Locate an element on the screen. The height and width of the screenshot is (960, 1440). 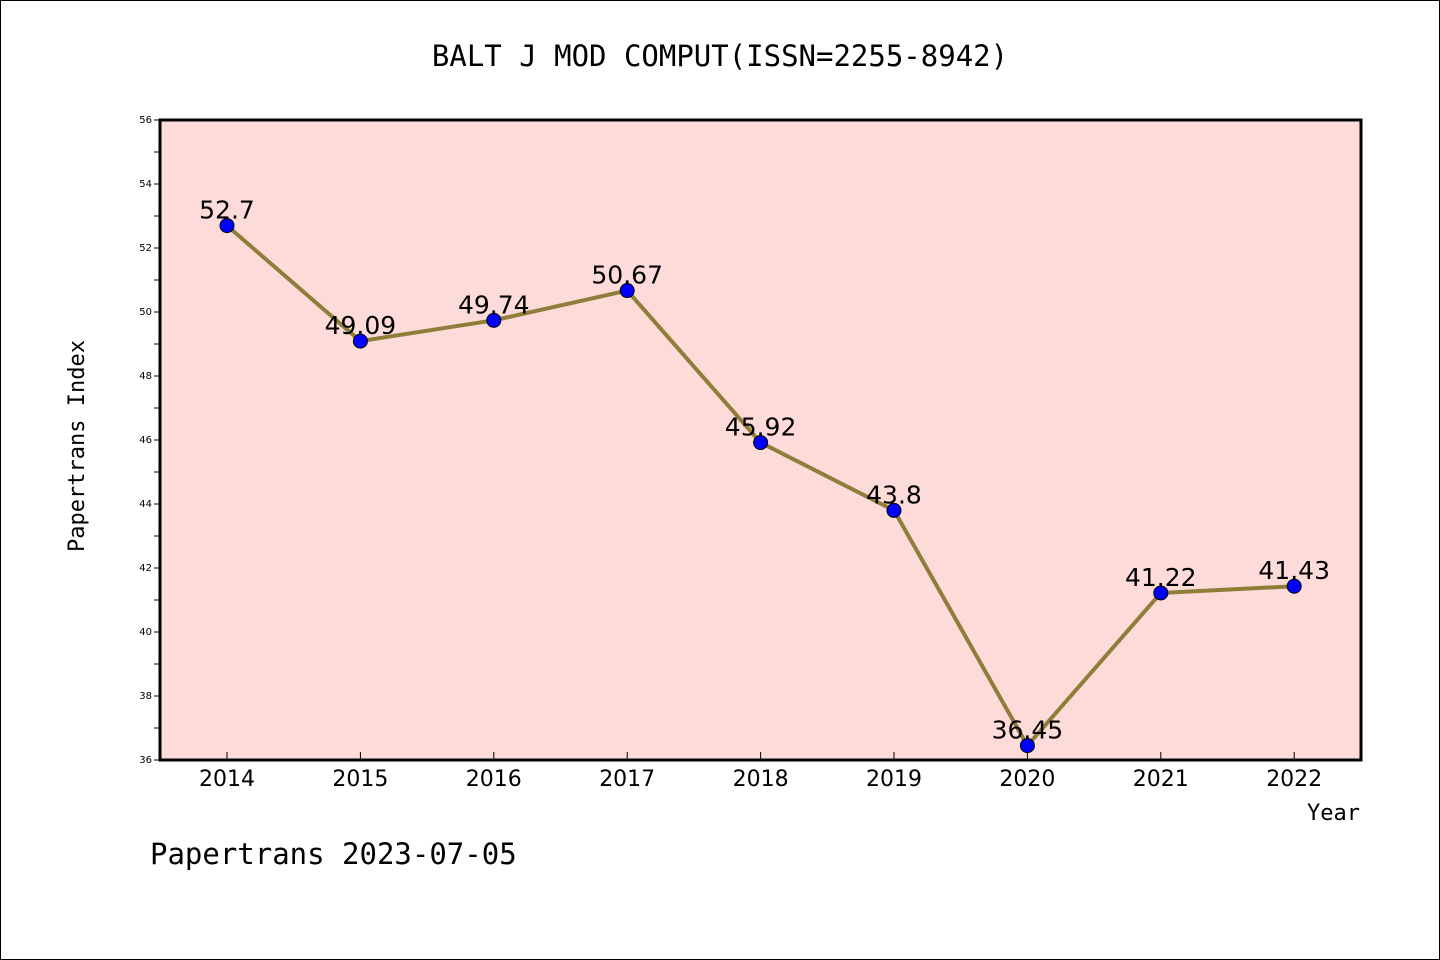
data-label: 36.45 is located at coordinates (1028, 730).